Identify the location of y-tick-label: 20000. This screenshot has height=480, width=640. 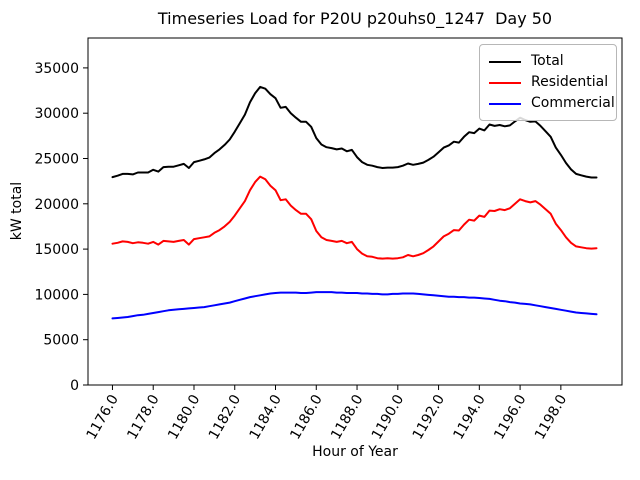
(56, 205).